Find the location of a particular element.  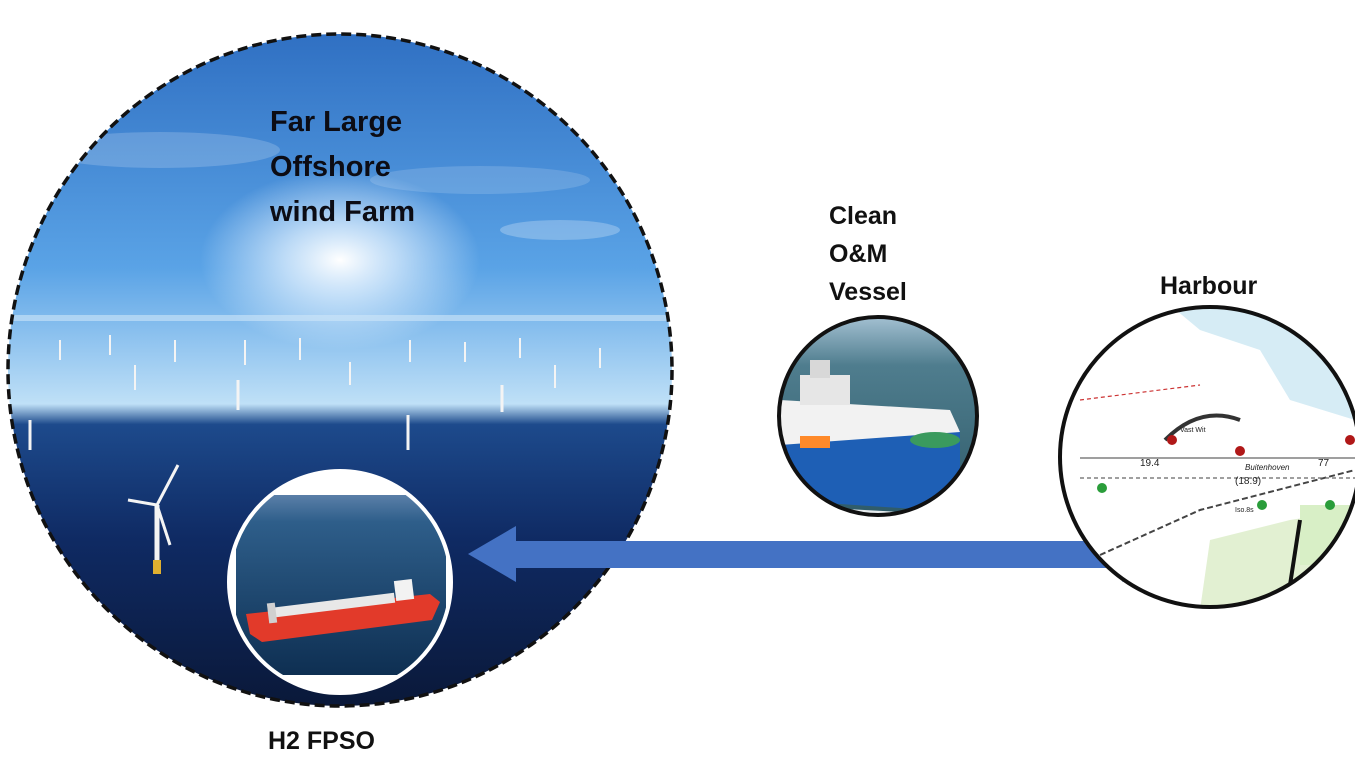

vessel-photo is located at coordinates (878, 416).